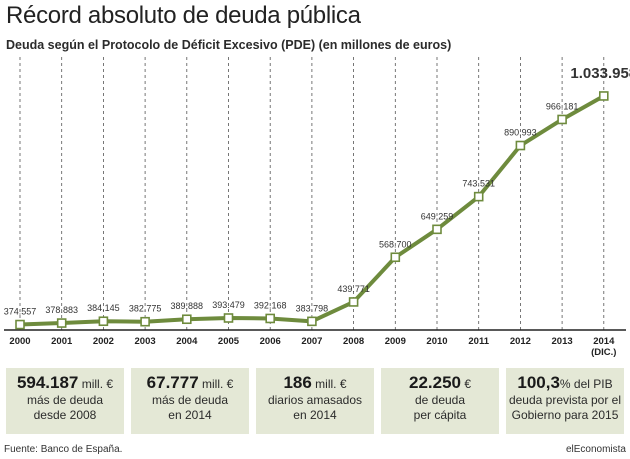  I want to click on data-label: 393.479, so click(228, 305).